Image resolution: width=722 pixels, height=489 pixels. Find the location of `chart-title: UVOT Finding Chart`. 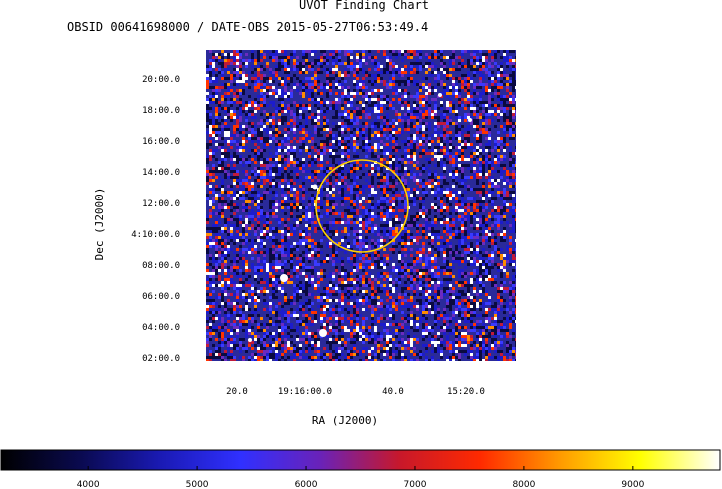

chart-title: UVOT Finding Chart is located at coordinates (364, 6).